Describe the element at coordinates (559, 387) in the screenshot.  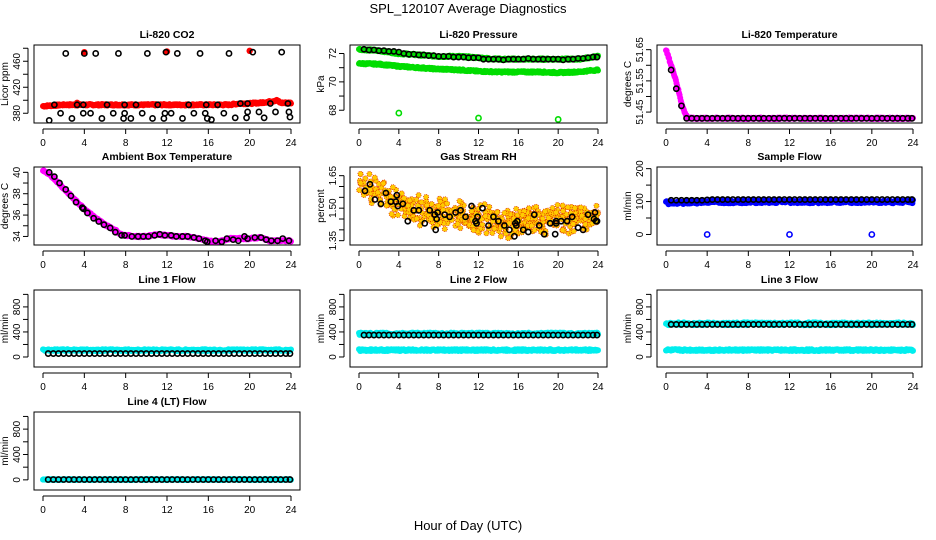
I see `x-tick-label: 20` at that location.